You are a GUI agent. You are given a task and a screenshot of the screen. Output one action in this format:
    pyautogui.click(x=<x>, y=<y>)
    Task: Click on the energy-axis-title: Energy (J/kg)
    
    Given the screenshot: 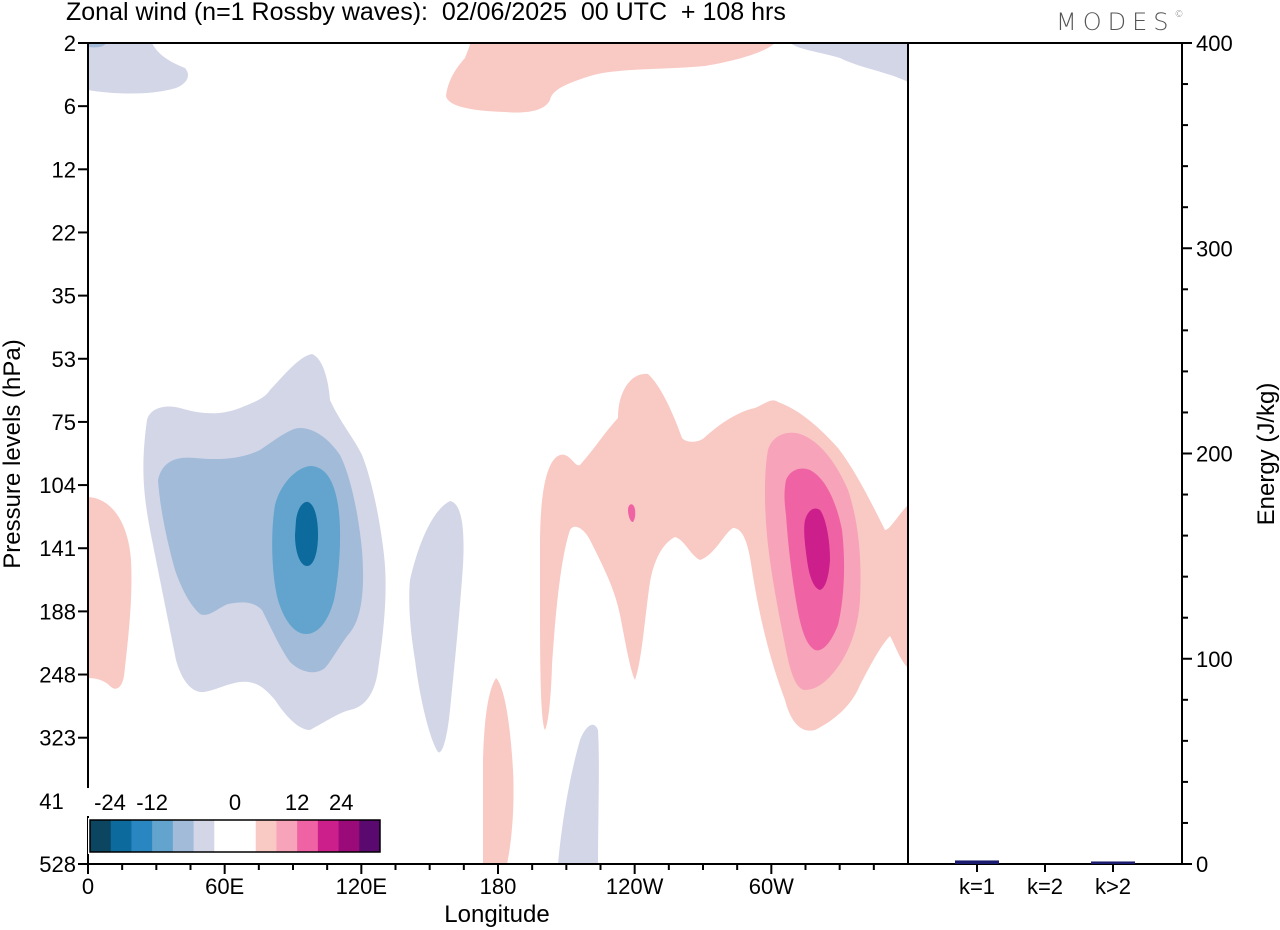 What is the action you would take?
    pyautogui.click(x=1266, y=454)
    